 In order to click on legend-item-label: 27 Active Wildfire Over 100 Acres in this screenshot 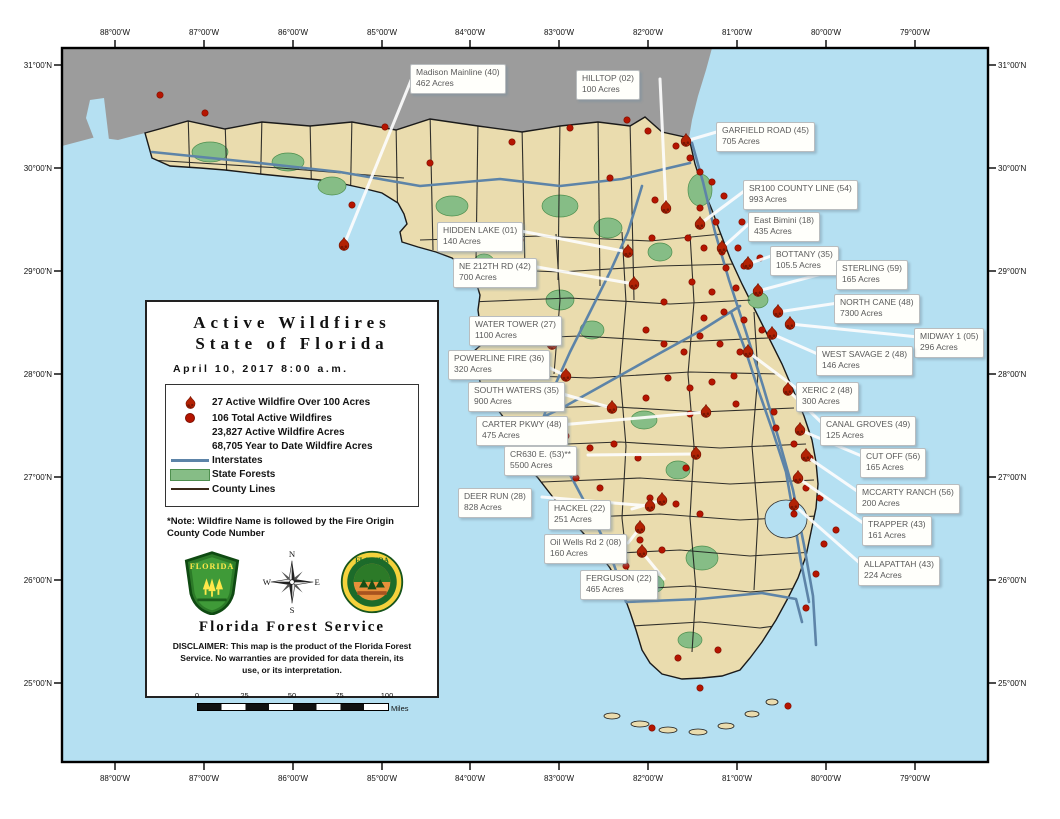, I will do `click(291, 402)`.